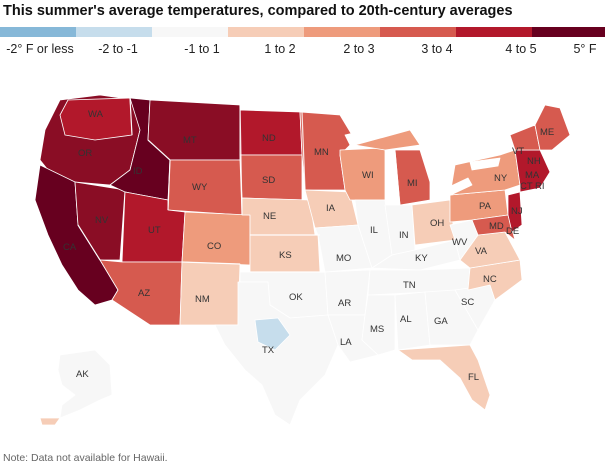 This screenshot has width=605, height=468. What do you see at coordinates (460, 242) in the screenshot?
I see `state-label-wv: WV` at bounding box center [460, 242].